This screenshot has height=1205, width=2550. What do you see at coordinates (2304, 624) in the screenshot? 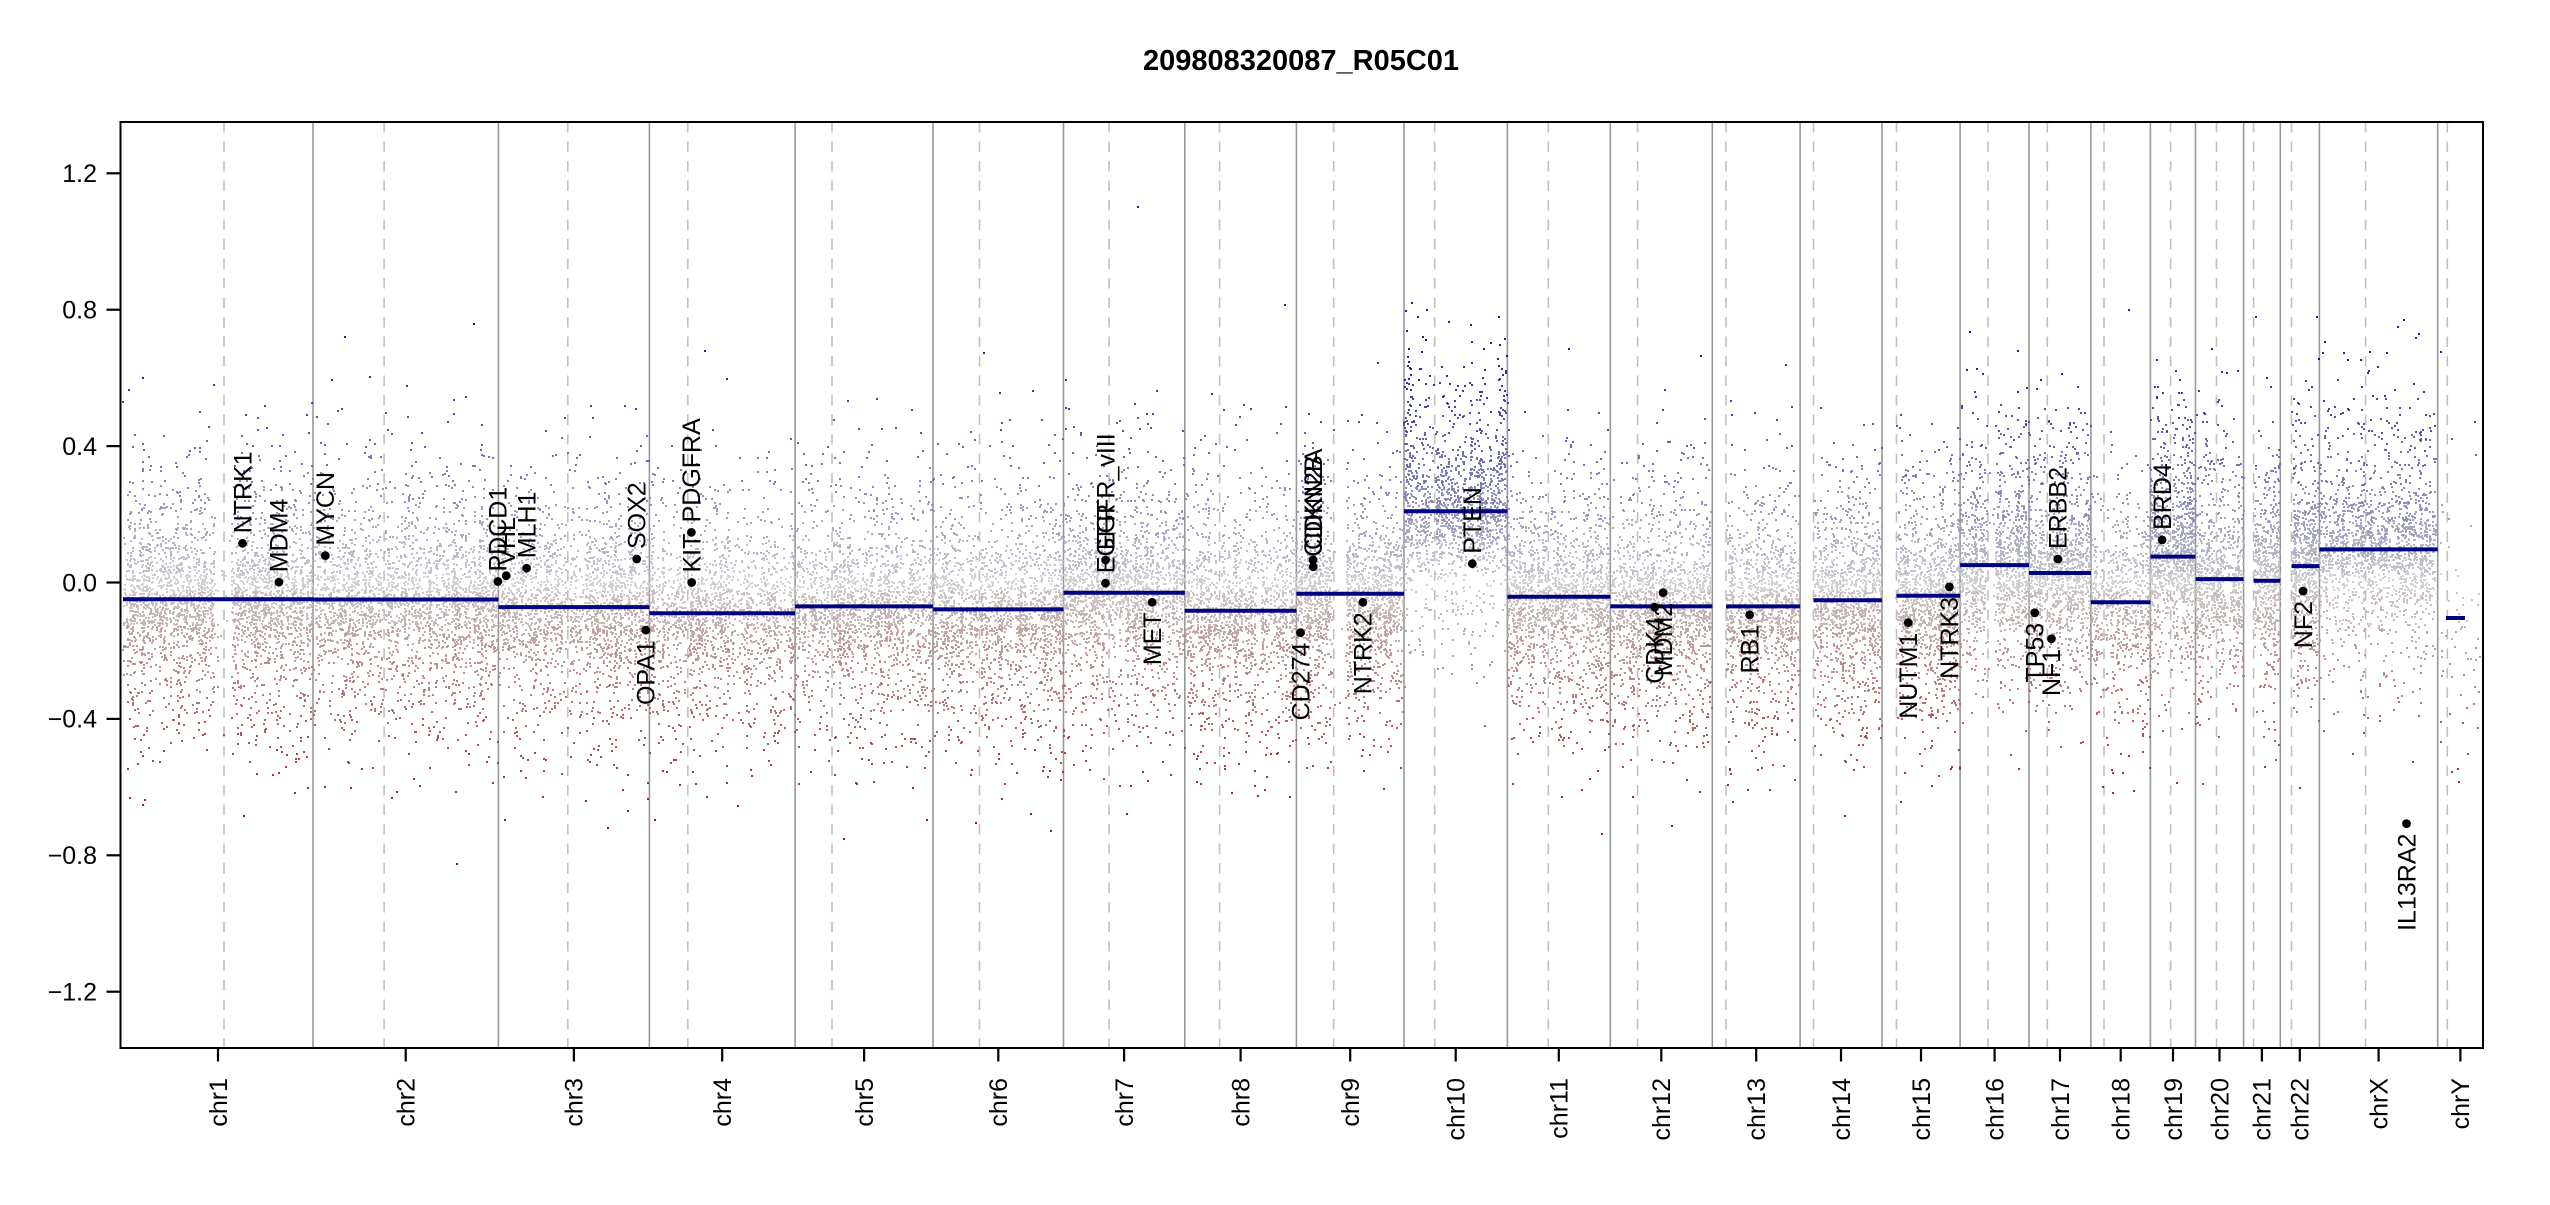
I see `svg-text: NF2` at bounding box center [2304, 624].